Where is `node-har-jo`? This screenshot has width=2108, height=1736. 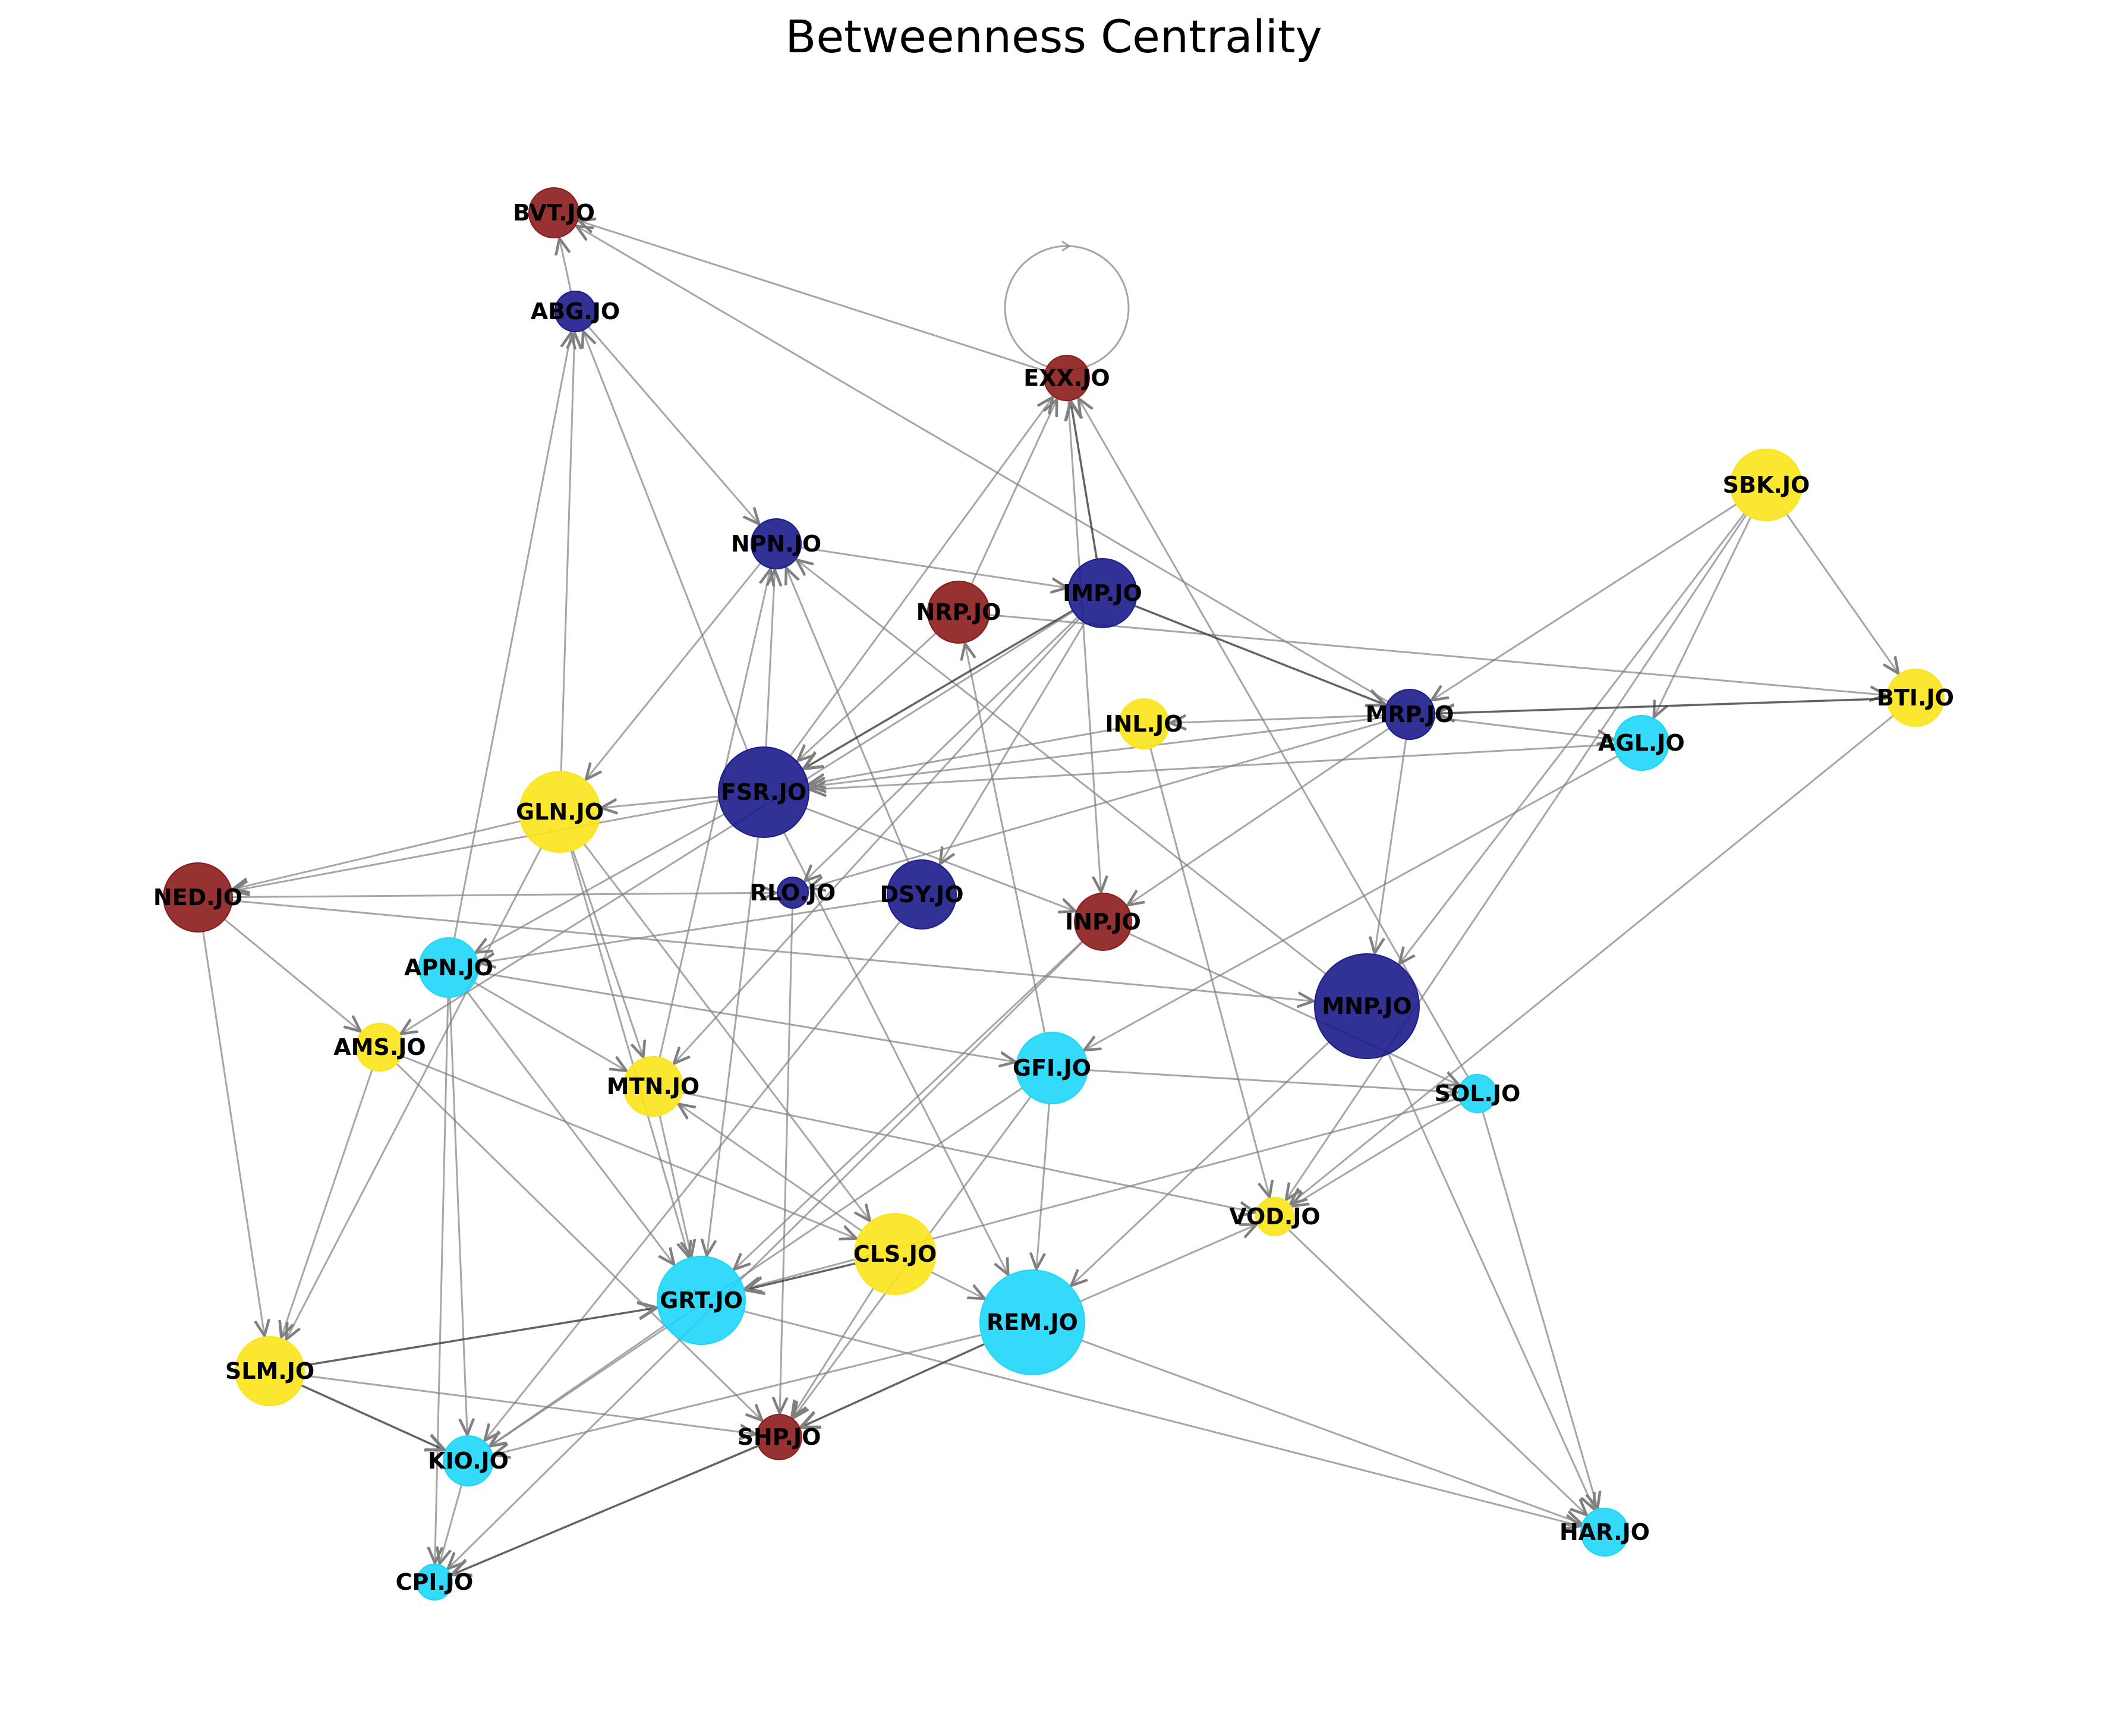 node-har-jo is located at coordinates (1604, 1532).